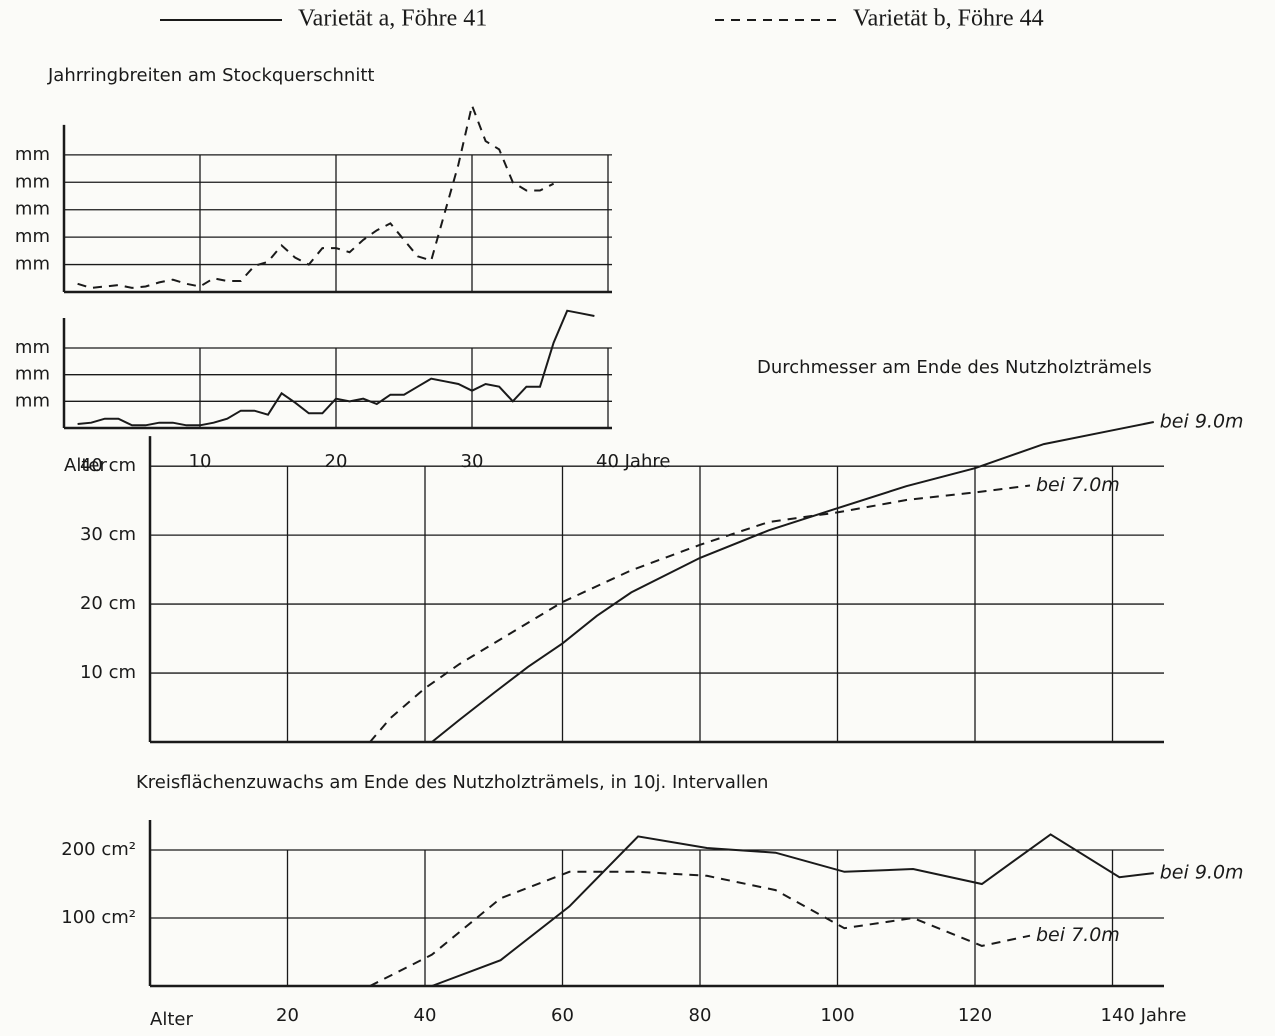 This screenshot has width=1275, height=1036. I want to click on legend-label: Varietät b, Föhre 44, so click(948, 19).